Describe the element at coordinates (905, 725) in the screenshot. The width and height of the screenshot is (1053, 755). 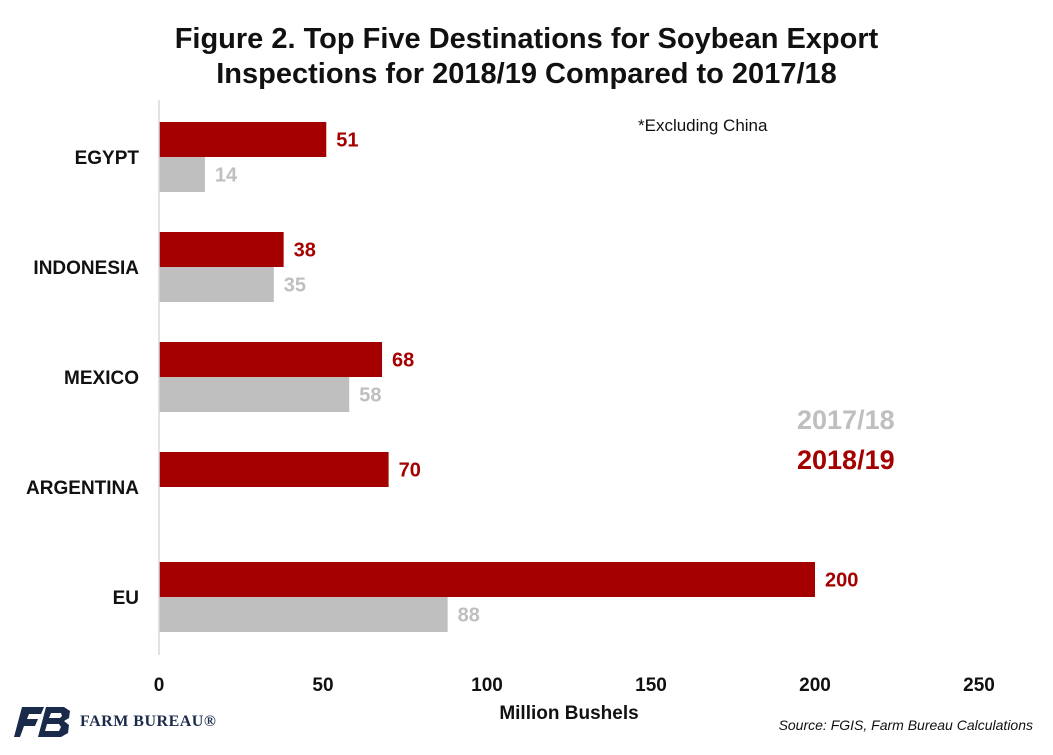
I see `source-note: Source: FGIS, Farm Bureau Calculations` at that location.